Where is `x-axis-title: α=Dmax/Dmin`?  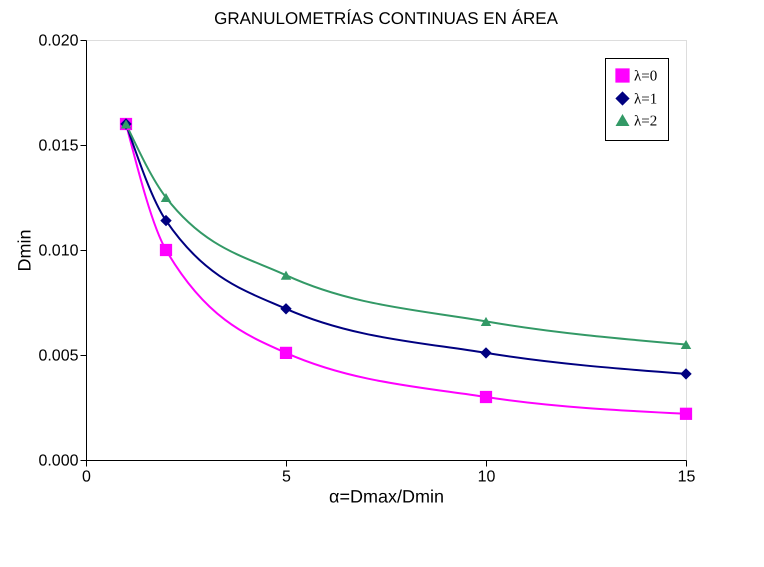
x-axis-title: α=Dmax/Dmin is located at coordinates (386, 496).